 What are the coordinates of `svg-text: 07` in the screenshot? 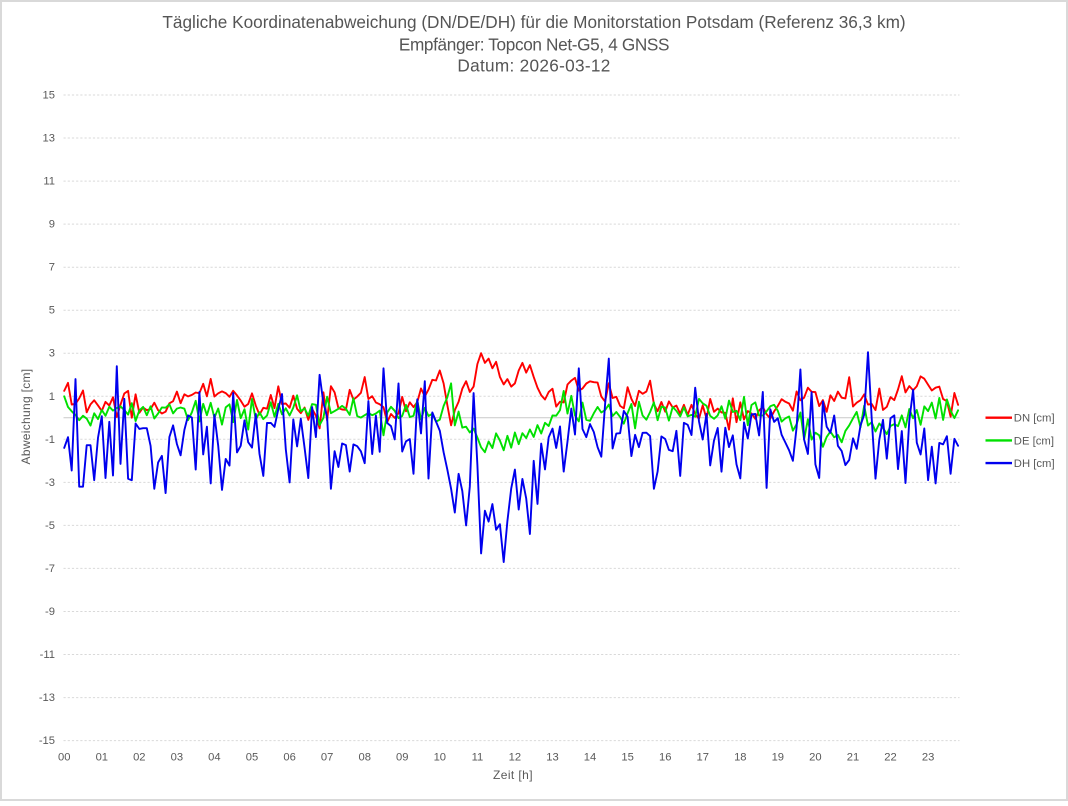 It's located at (327, 758).